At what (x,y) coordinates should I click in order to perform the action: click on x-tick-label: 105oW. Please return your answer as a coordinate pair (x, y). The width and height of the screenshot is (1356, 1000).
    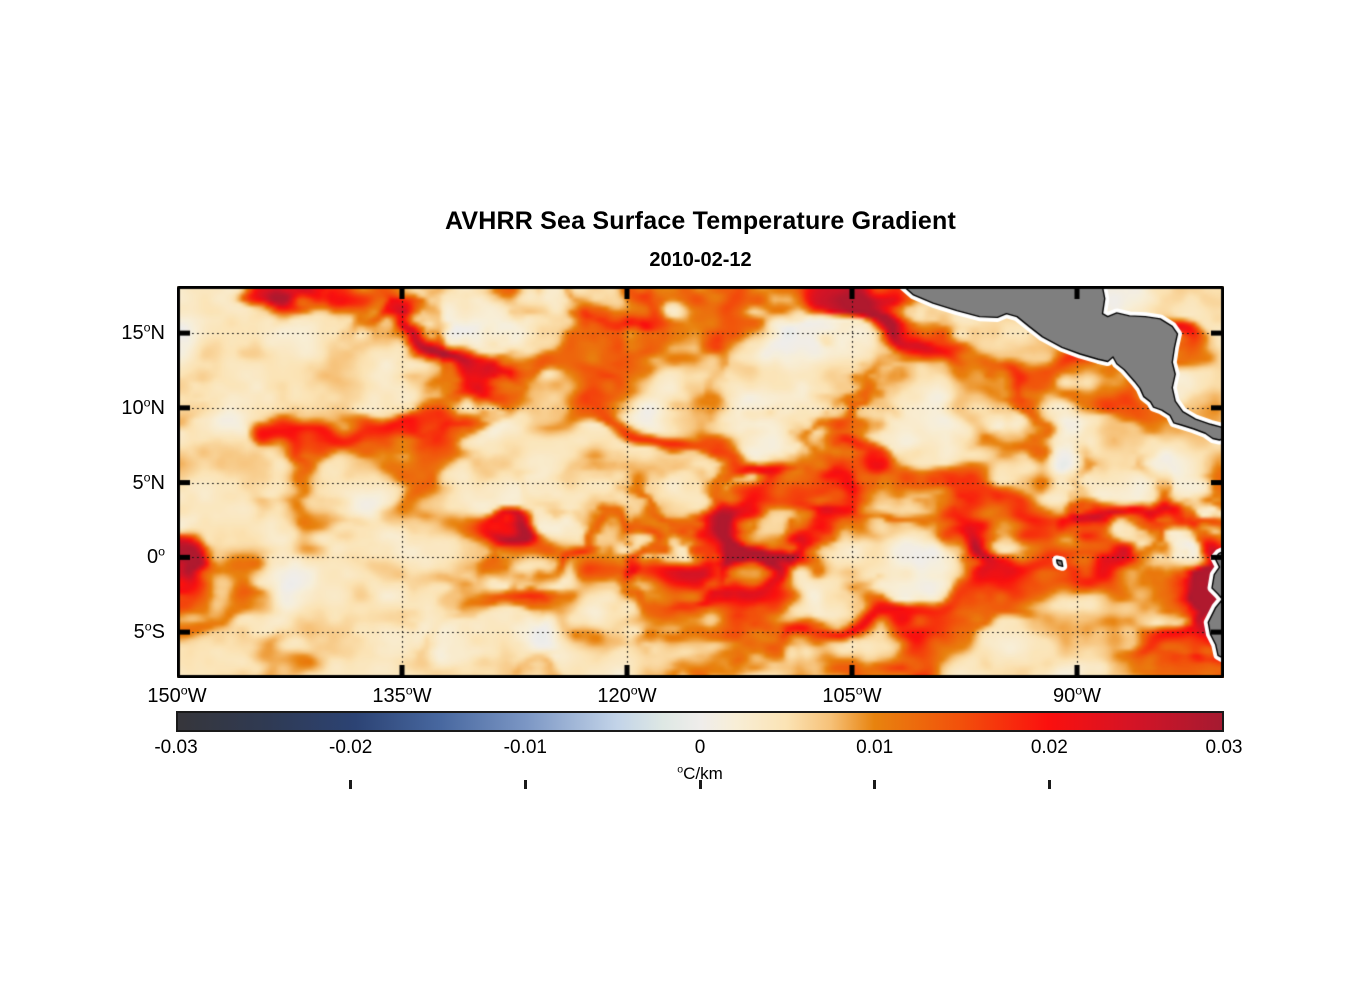
    Looking at the image, I should click on (852, 695).